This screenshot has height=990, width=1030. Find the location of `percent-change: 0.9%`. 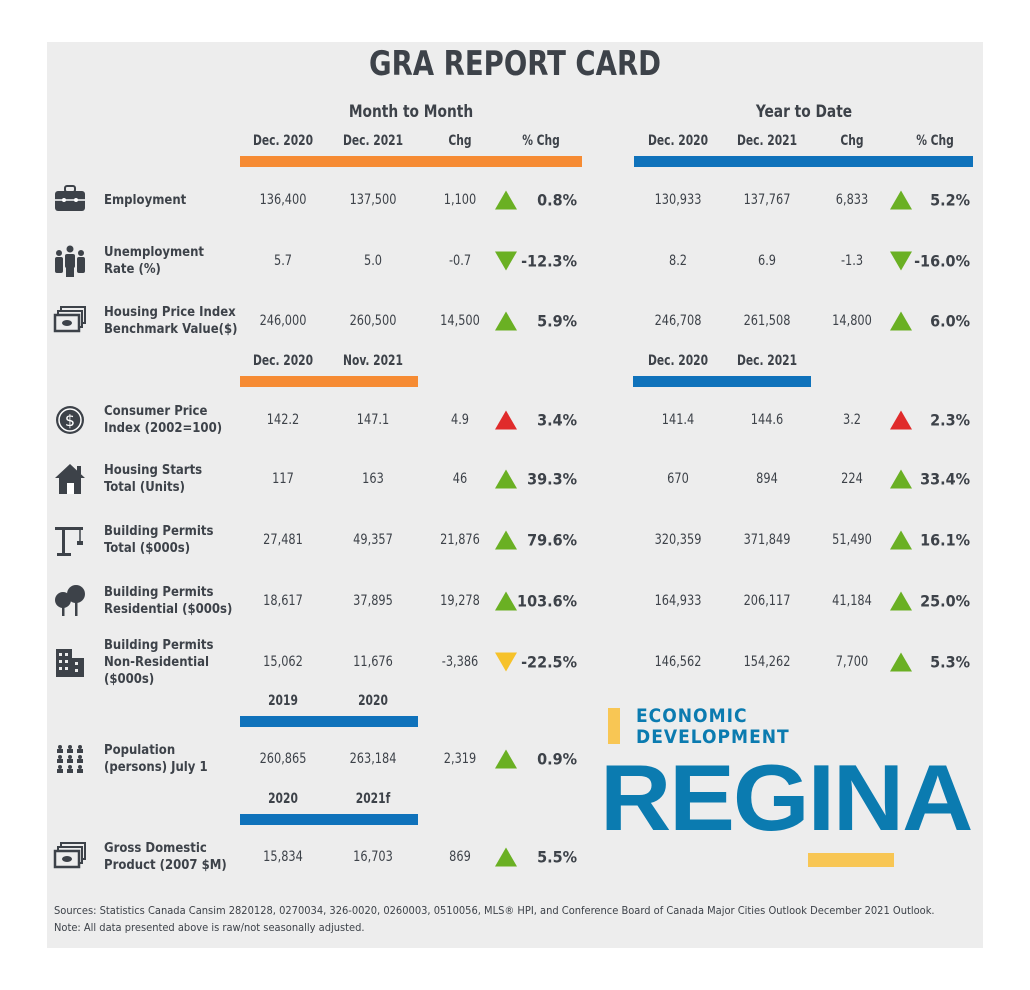

percent-change: 0.9% is located at coordinates (557, 759).